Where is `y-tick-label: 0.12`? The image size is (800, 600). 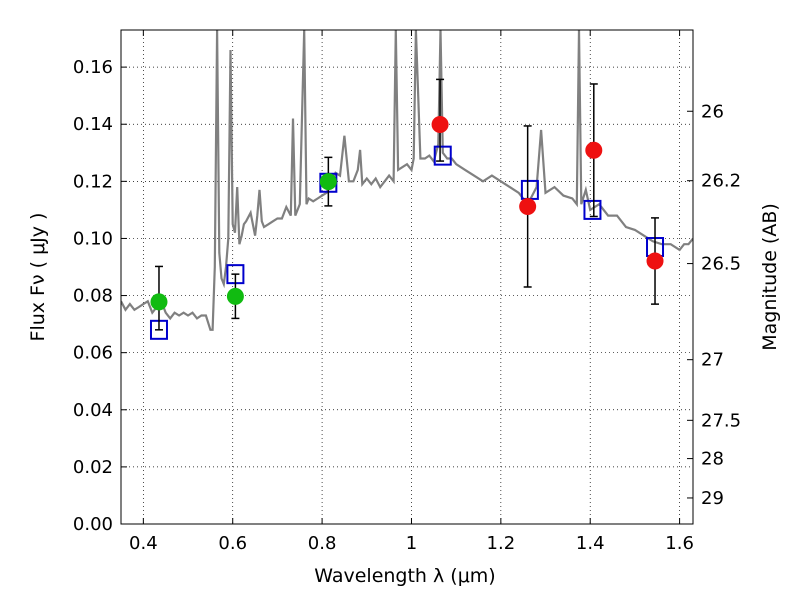
y-tick-label: 0.12 is located at coordinates (93, 181).